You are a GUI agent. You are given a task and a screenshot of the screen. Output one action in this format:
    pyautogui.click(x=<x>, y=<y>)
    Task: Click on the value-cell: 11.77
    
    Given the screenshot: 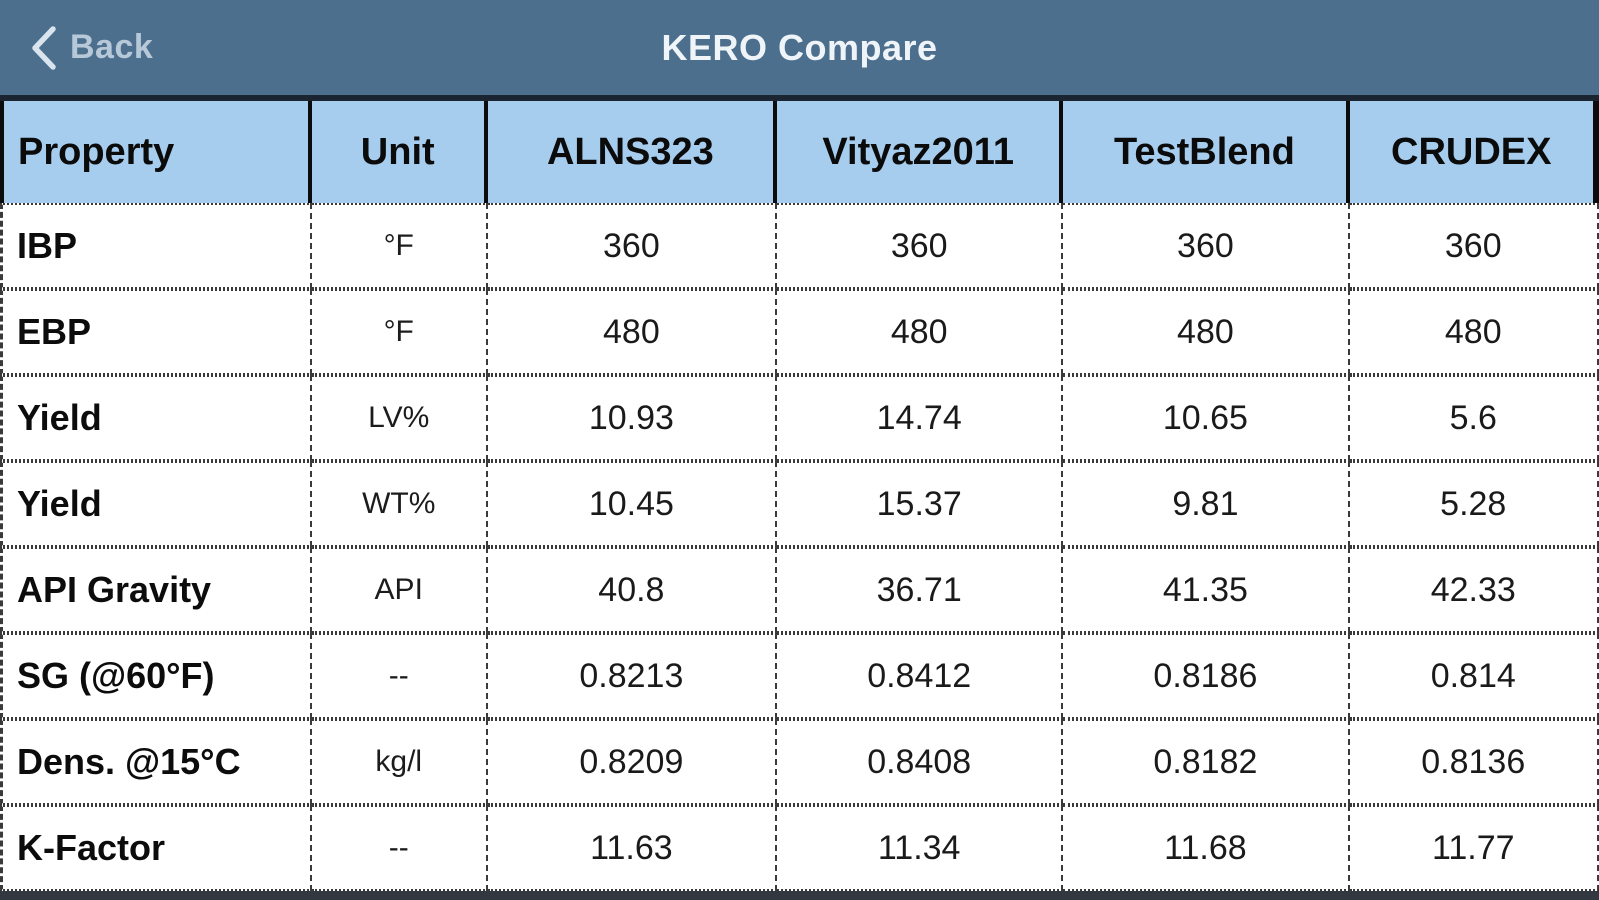 What is the action you would take?
    pyautogui.click(x=1474, y=848)
    